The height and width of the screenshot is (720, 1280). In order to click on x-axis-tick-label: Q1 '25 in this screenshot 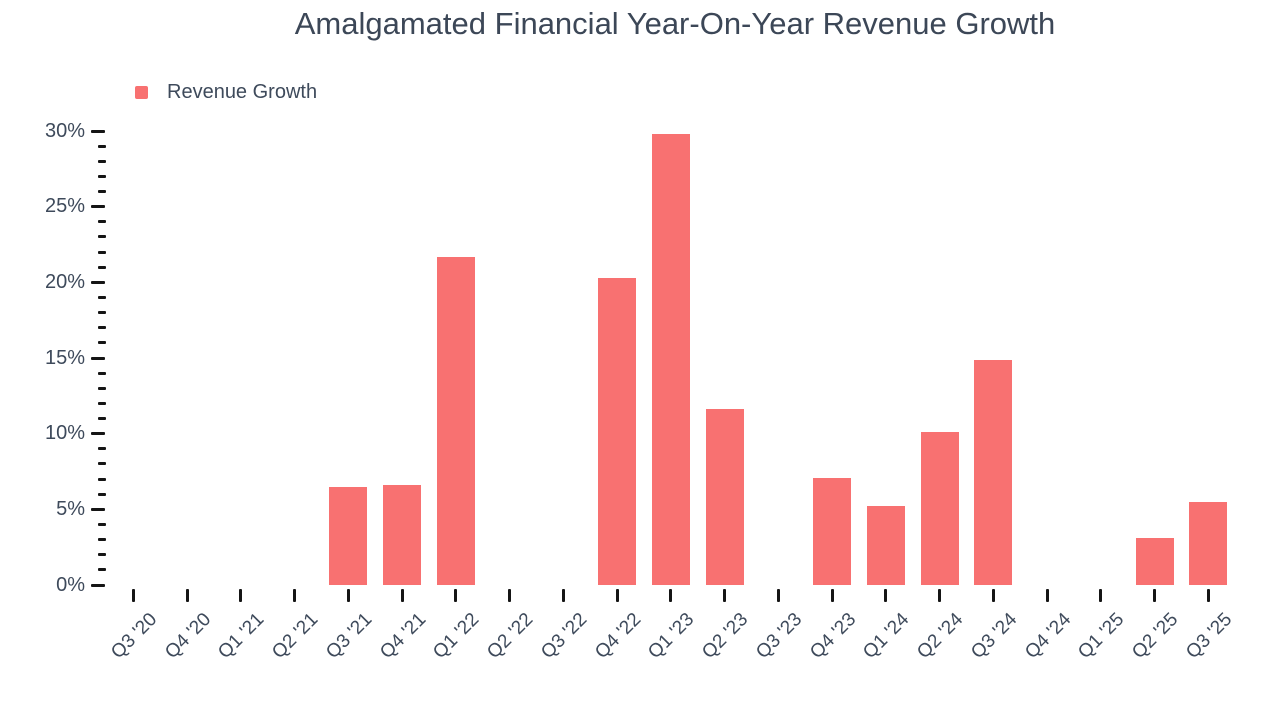, I will do `click(1101, 636)`.